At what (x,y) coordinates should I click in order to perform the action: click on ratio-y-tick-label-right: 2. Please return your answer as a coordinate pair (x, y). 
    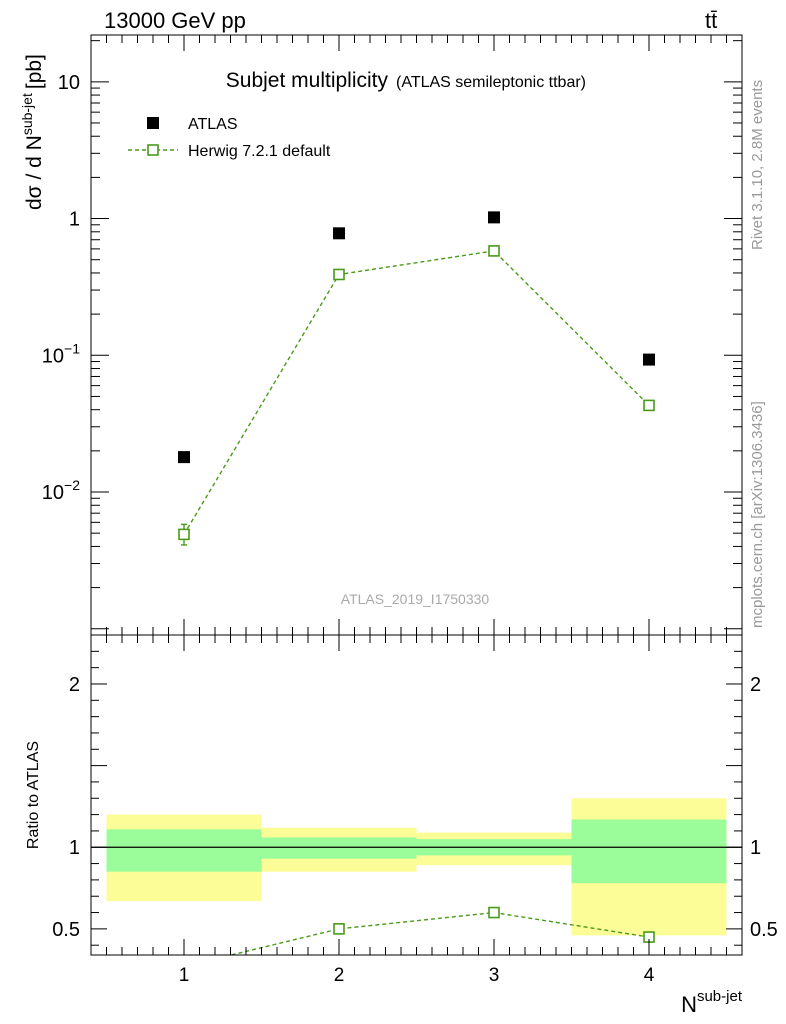
    Looking at the image, I should click on (755, 685).